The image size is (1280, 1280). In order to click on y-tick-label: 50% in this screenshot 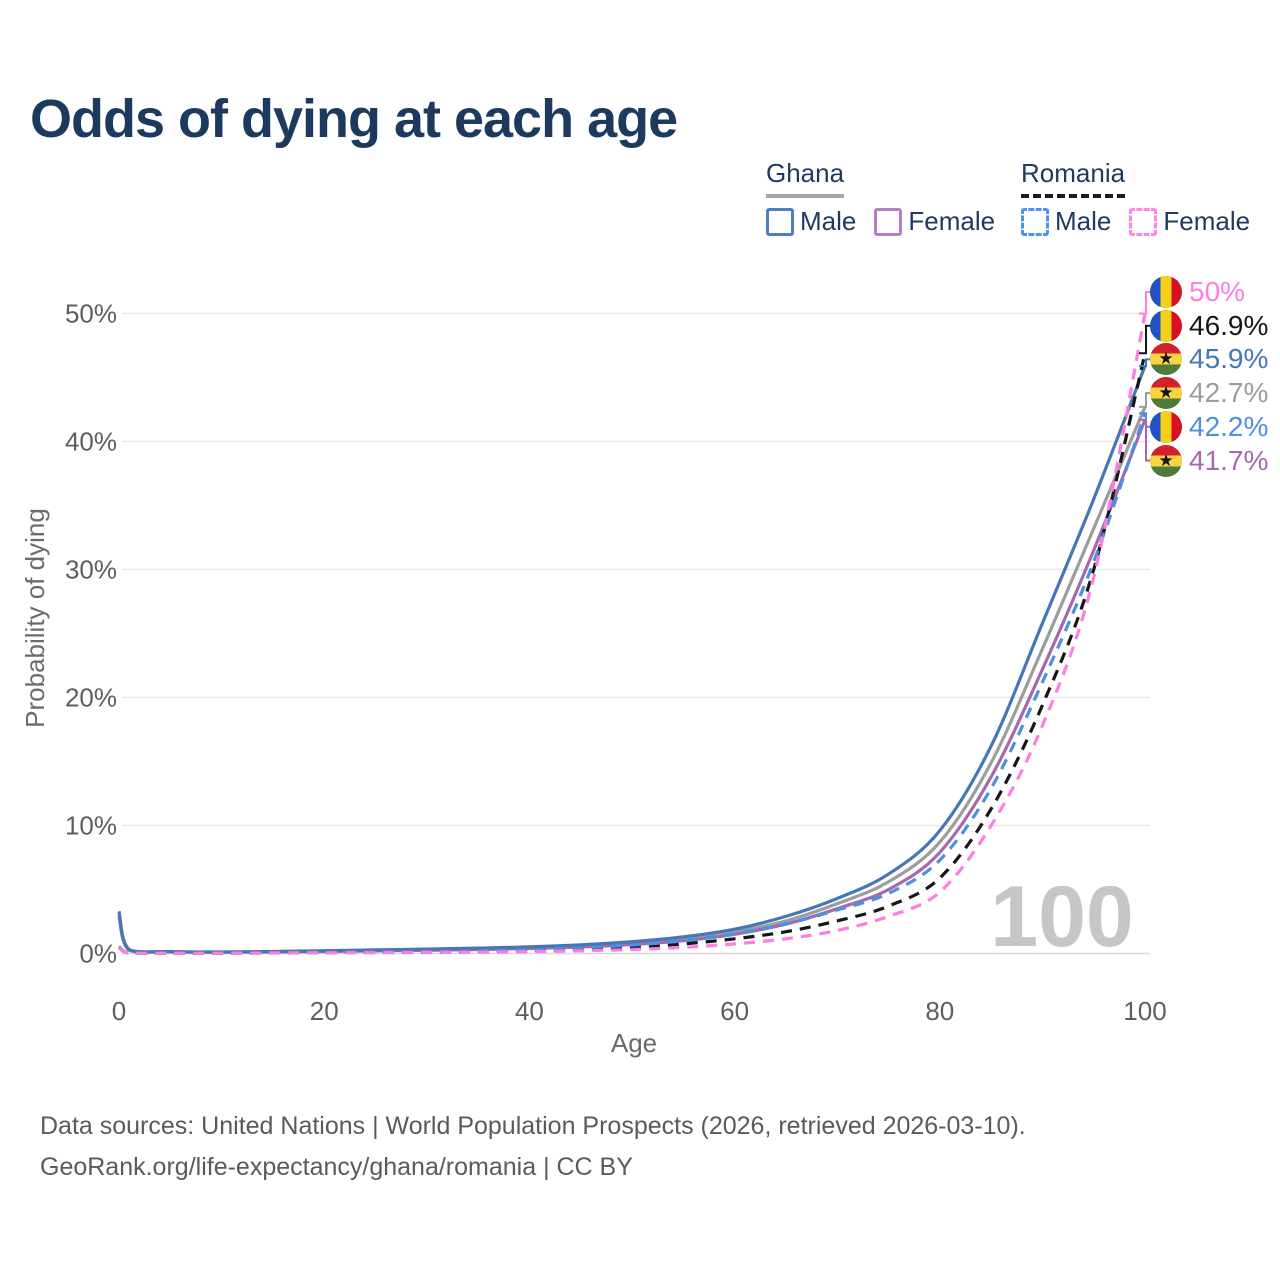, I will do `click(91, 314)`.